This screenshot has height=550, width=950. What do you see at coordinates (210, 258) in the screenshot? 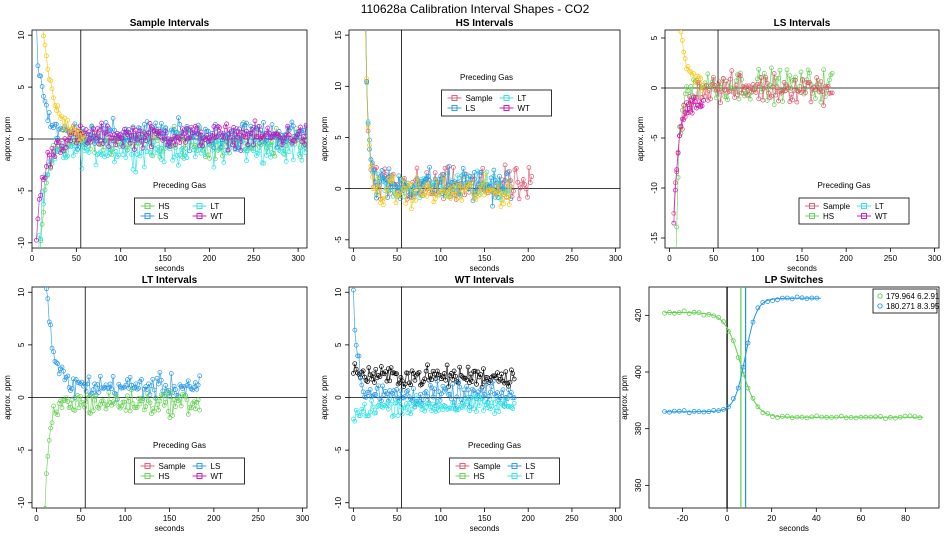
I see `x-tick-label: 200` at bounding box center [210, 258].